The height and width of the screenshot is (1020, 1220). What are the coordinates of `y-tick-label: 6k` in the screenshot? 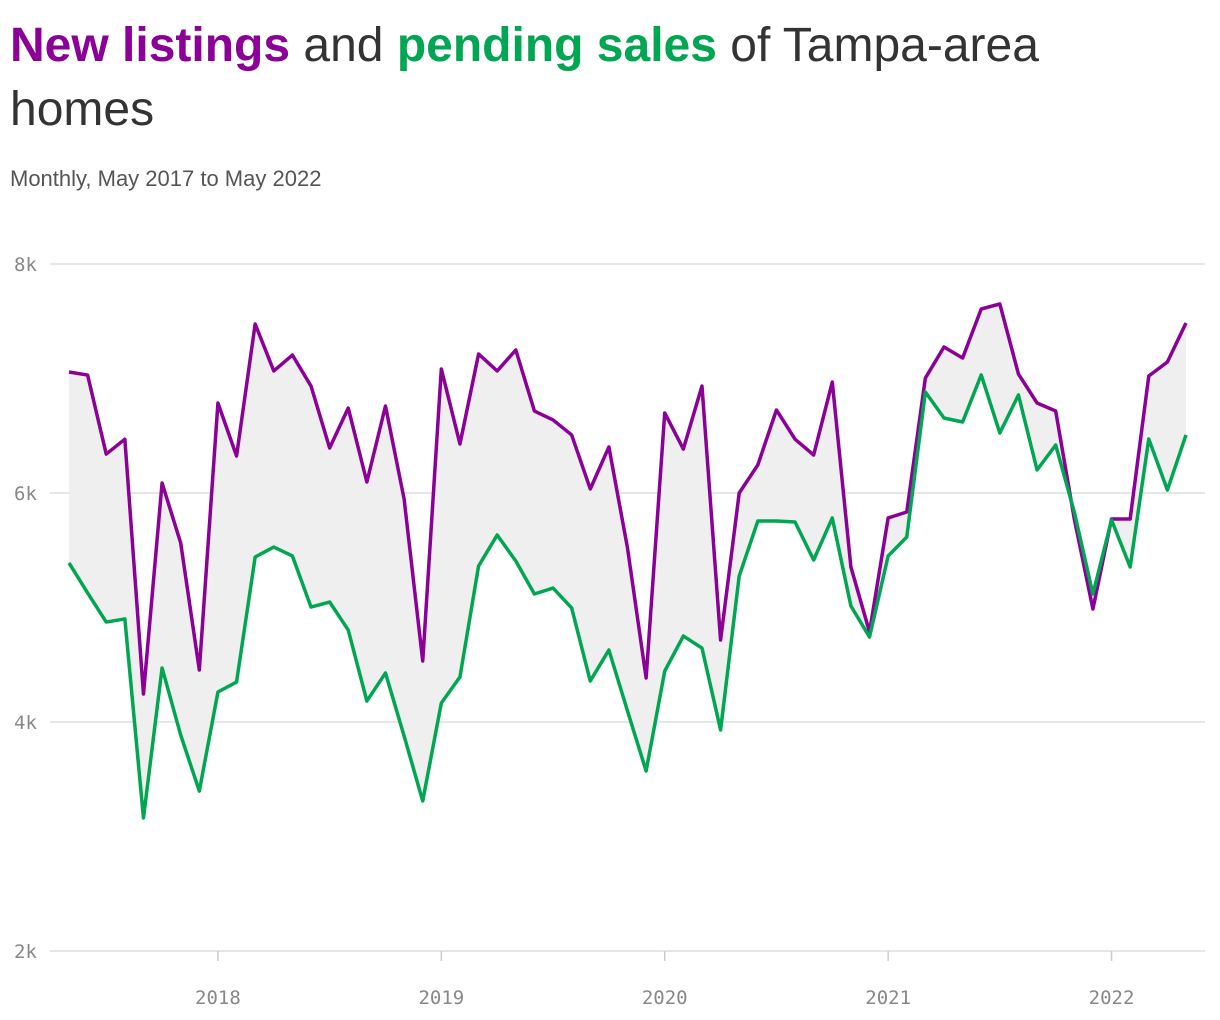 It's located at (25, 494).